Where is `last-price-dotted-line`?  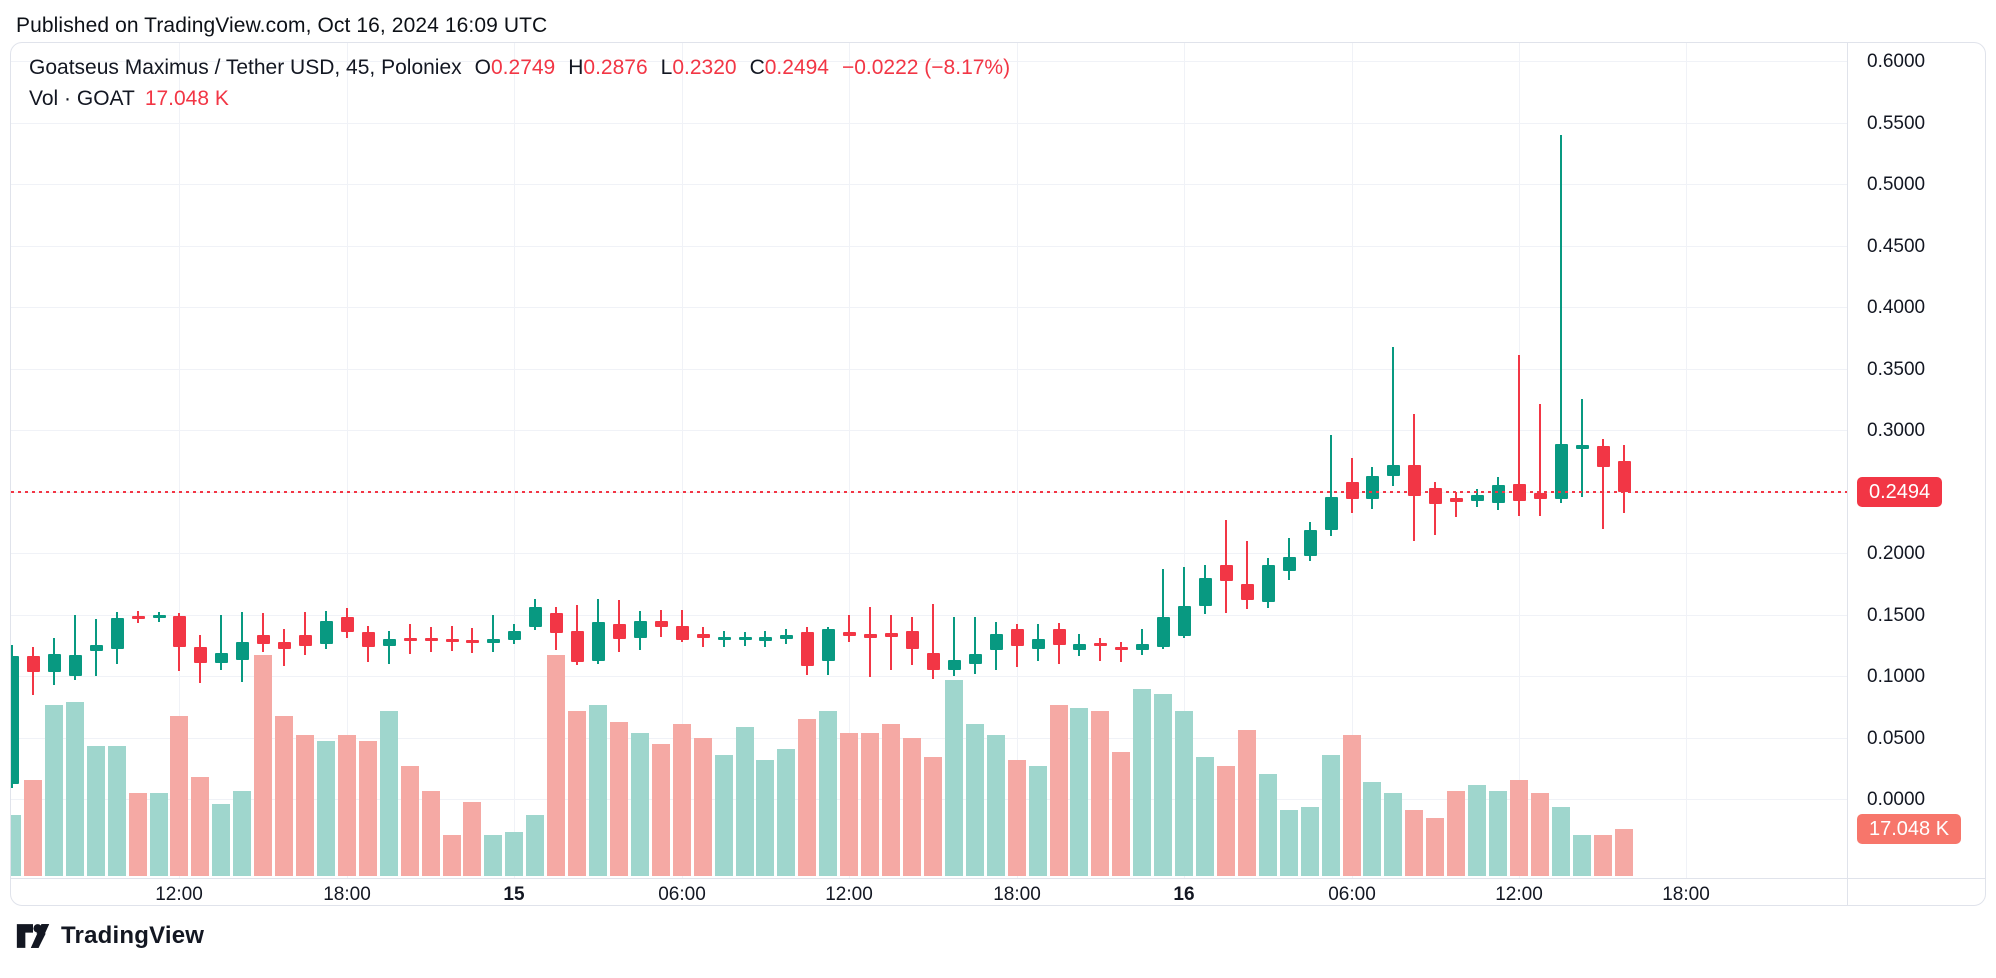
last-price-dotted-line is located at coordinates (929, 492).